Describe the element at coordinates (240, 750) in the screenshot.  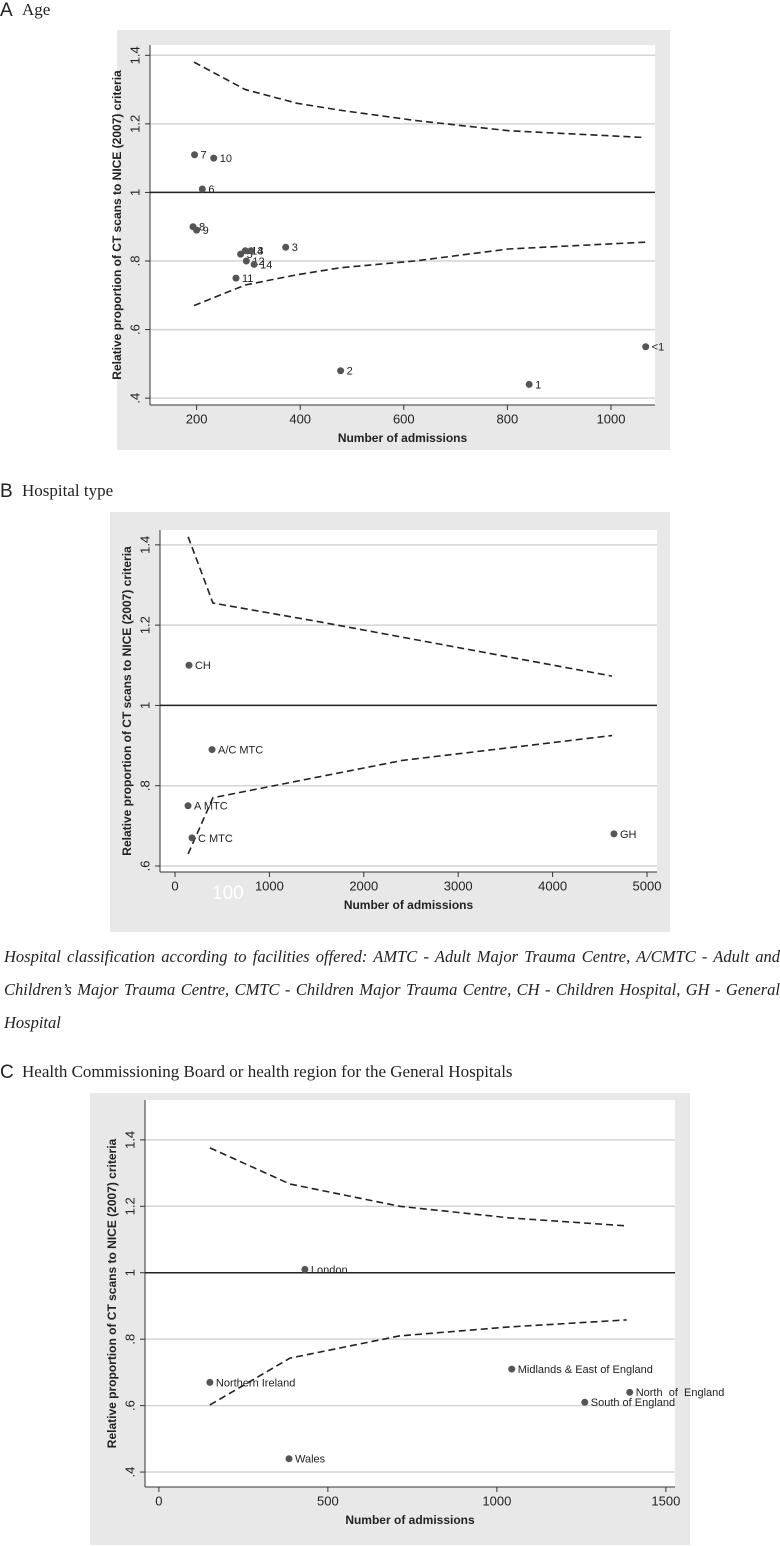
I see `point-label: A/C MTC` at that location.